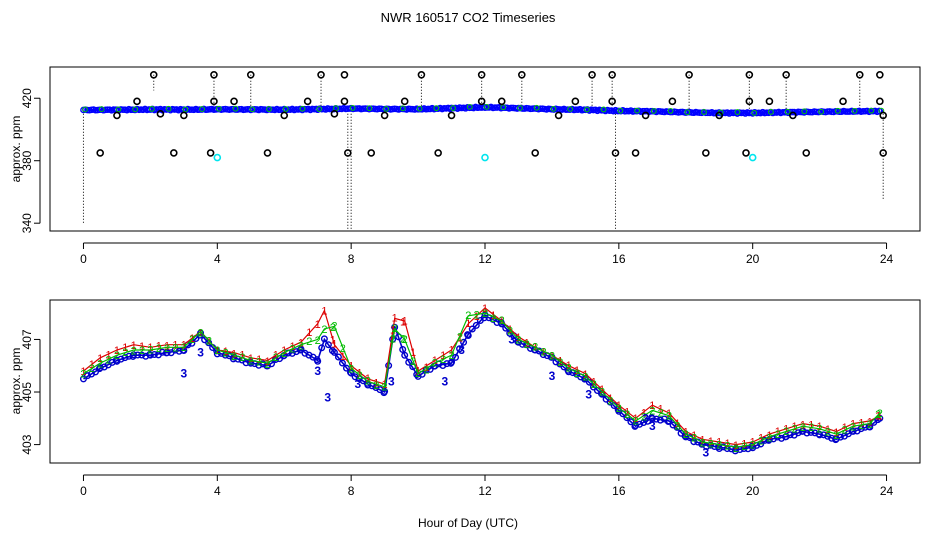  What do you see at coordinates (619, 259) in the screenshot?
I see `x-tick-label: 16` at bounding box center [619, 259].